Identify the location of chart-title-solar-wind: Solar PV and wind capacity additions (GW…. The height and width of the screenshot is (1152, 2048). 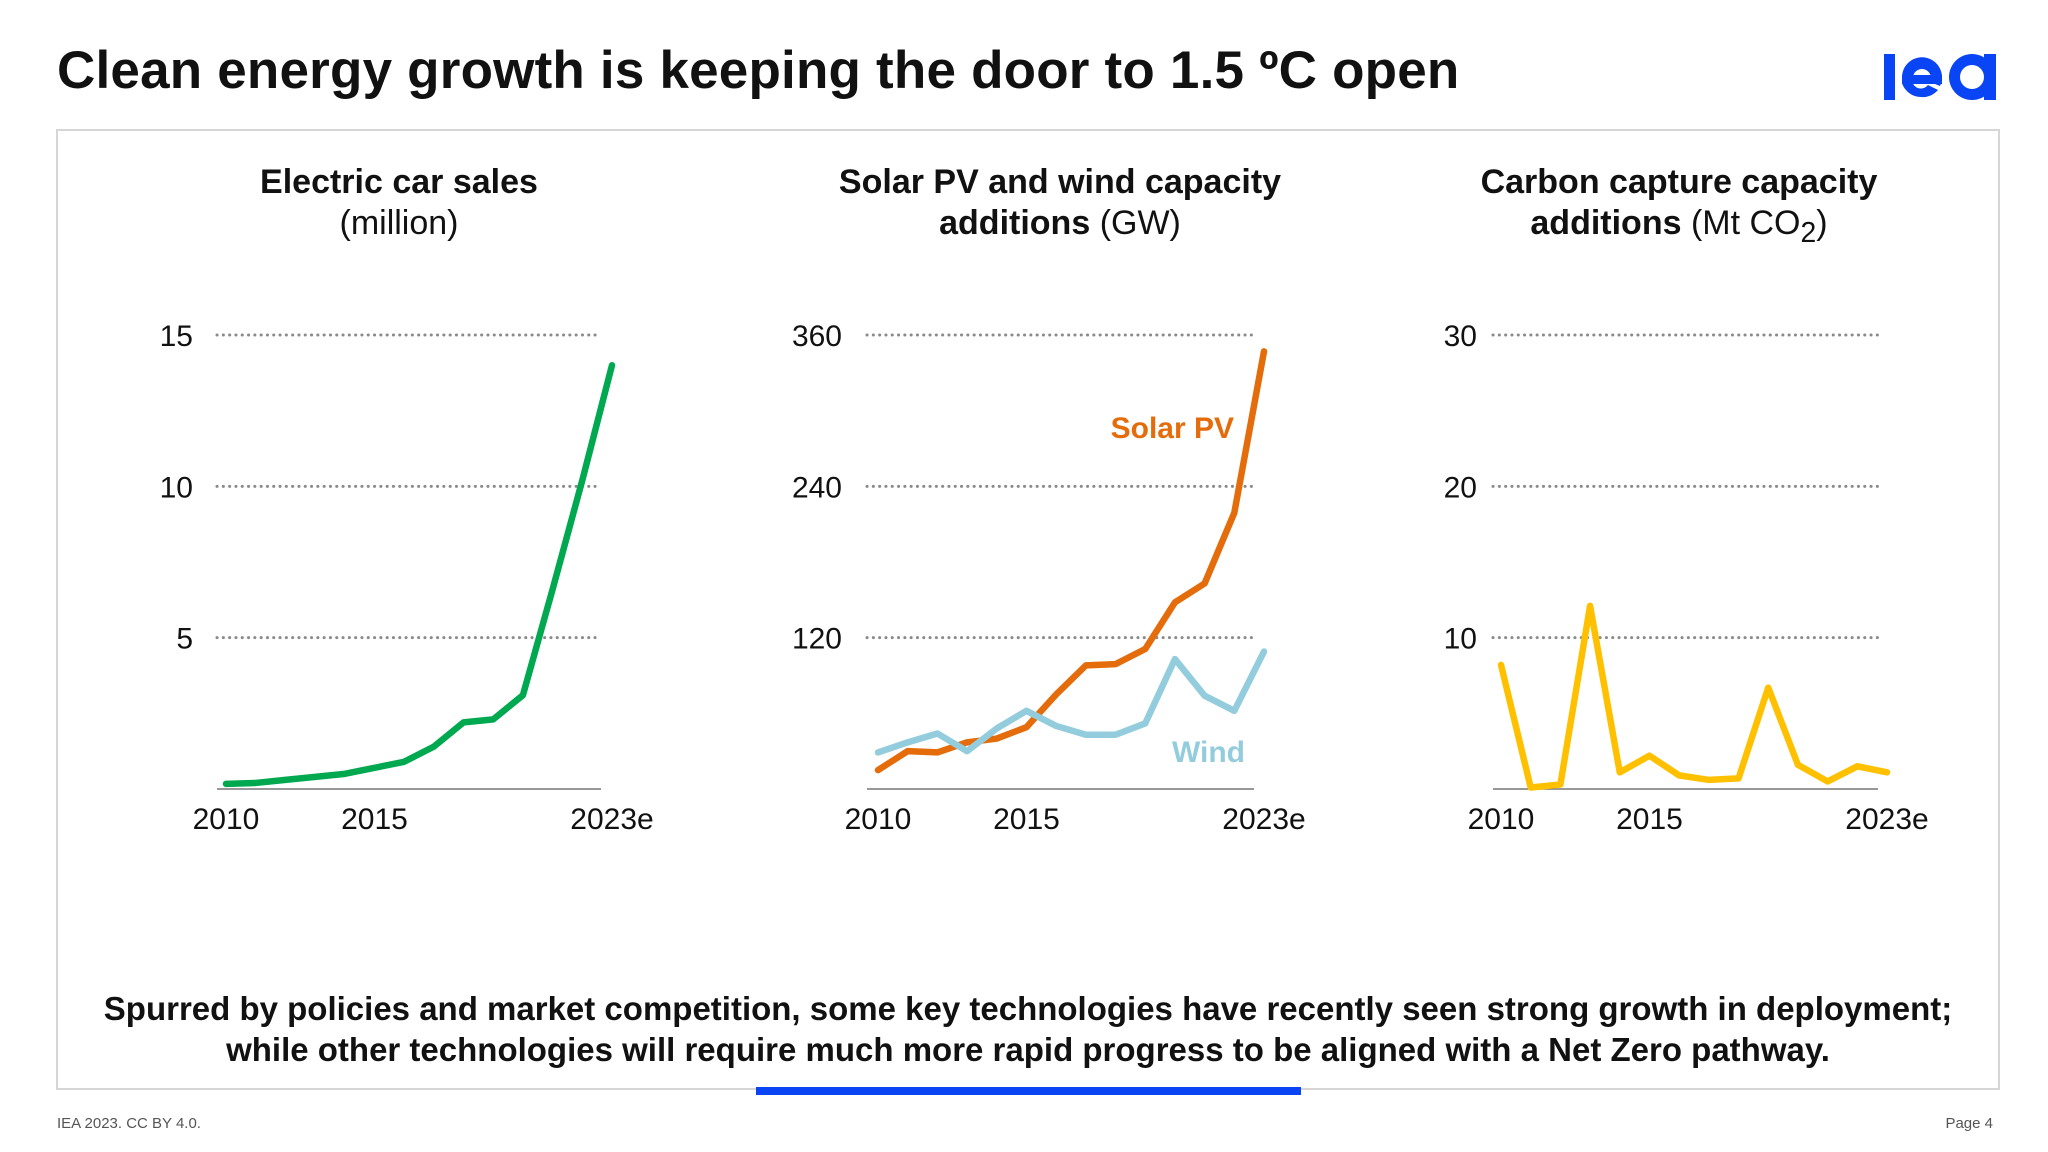
(1060, 203).